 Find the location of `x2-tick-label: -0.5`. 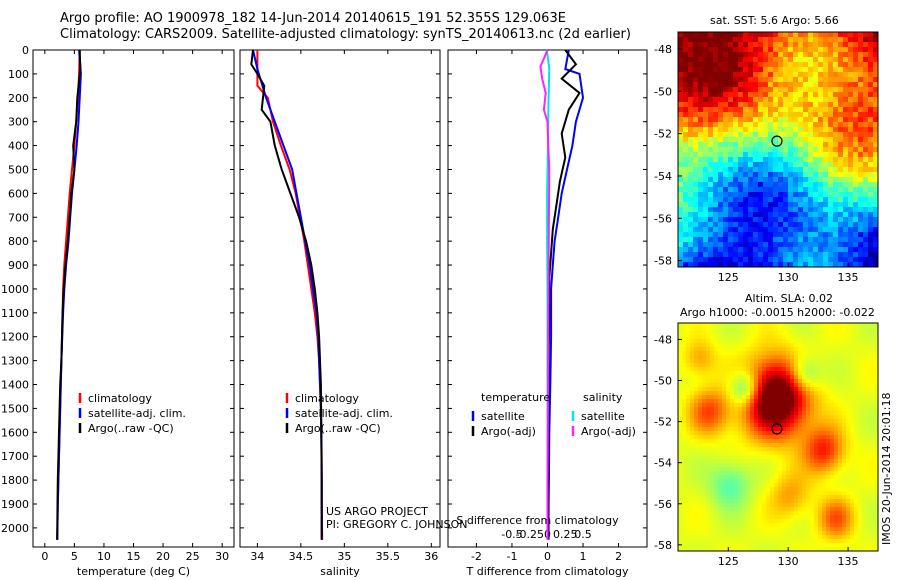

x2-tick-label: -0.5 is located at coordinates (511, 534).